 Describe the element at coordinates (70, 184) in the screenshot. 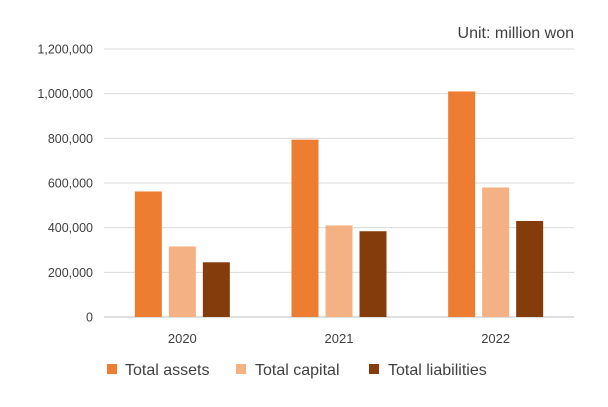

I see `y-tick-label: 600,000` at that location.